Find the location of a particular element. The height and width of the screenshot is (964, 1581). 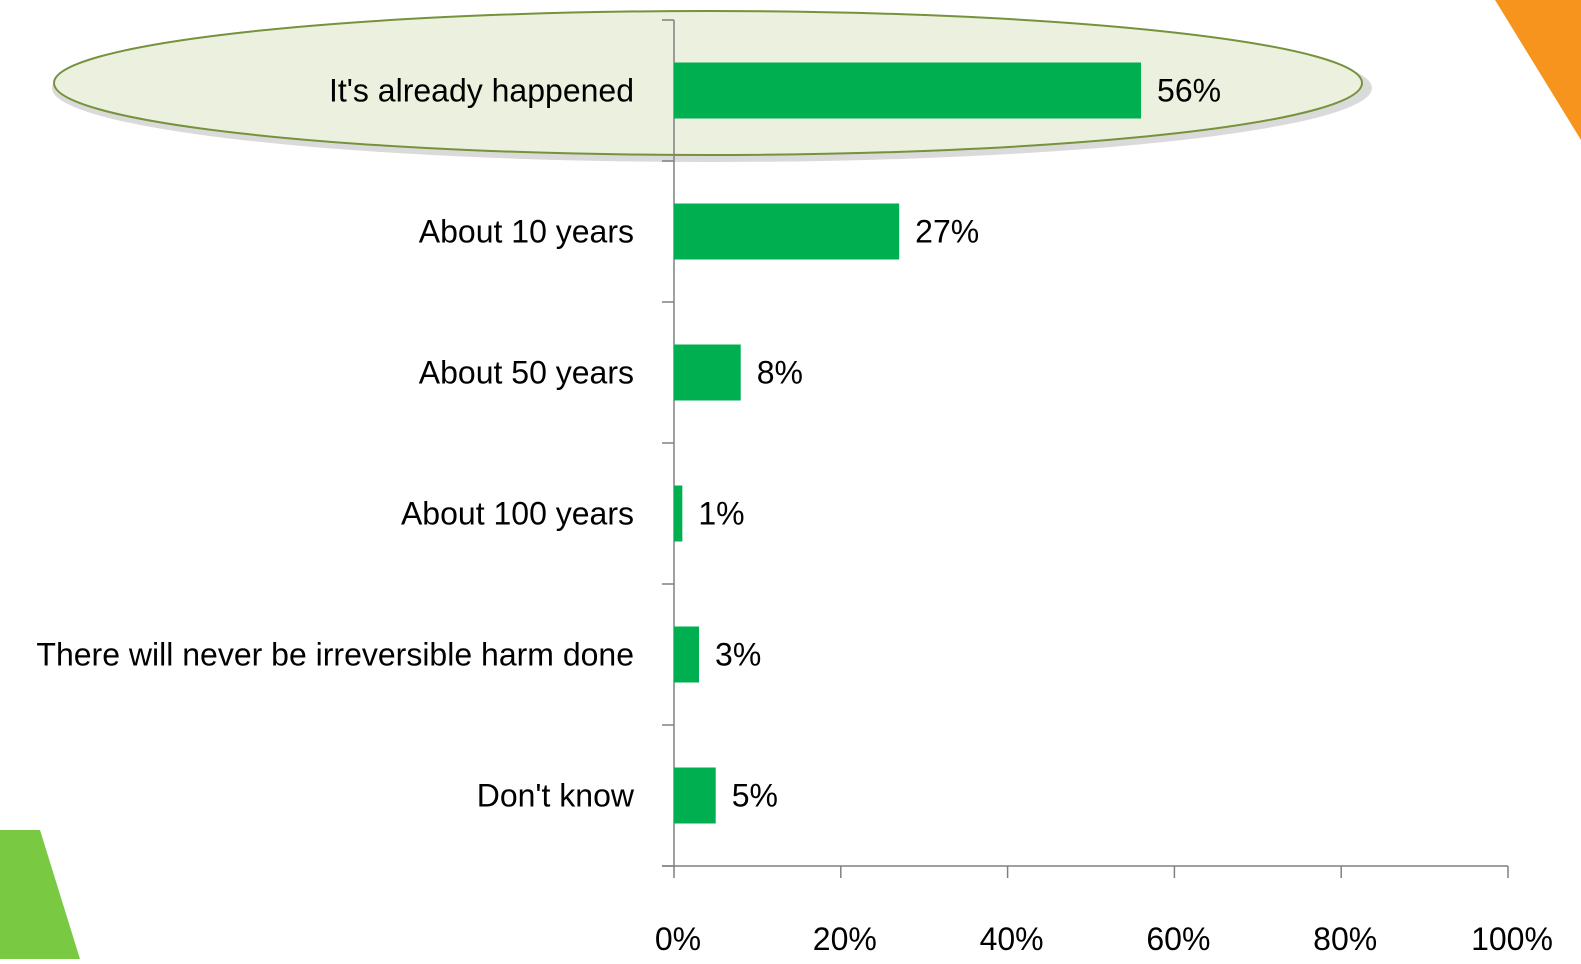

x-tick-label: 60% is located at coordinates (1178, 939).